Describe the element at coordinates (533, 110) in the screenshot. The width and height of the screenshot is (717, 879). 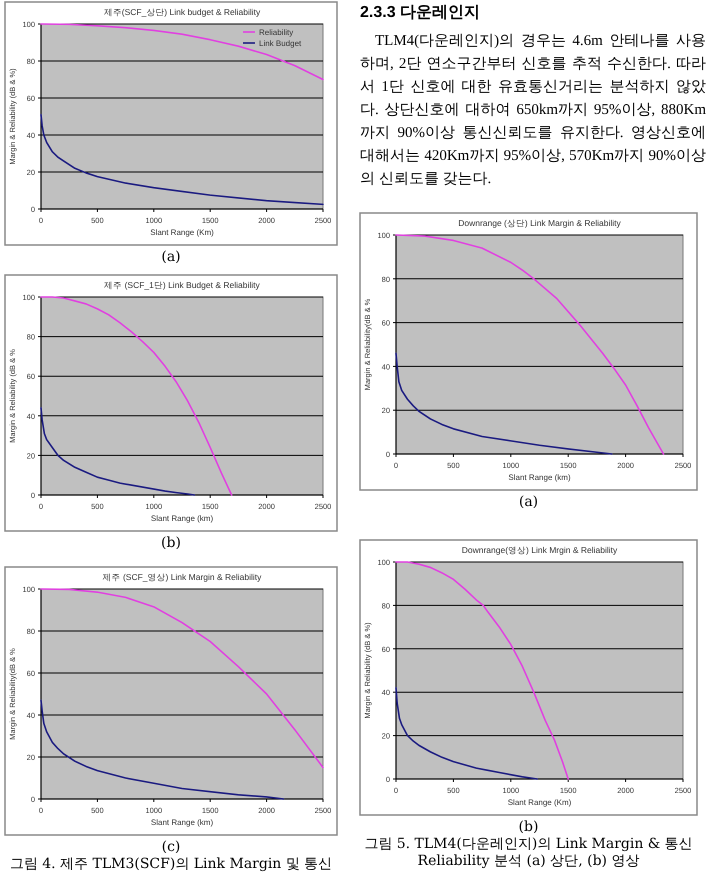
I see `text: TLM4(다운레인지)의 경우는 4.6m 안테나를 사용하며, 2단 연소구간부터 신호를 추적 수신한다. 따라서 1단 신호에 대한 유효통신거리는 분석하지 않았다. 상단신호에 대하여 650km까지 95%이상, 880Km까지 90%이상 통신신뢰도를 유지한다. 영상신호에 대해서는 420Km까지 95%이상, 570Km까지 90%이상의 신뢰도를 갖는다.` at that location.